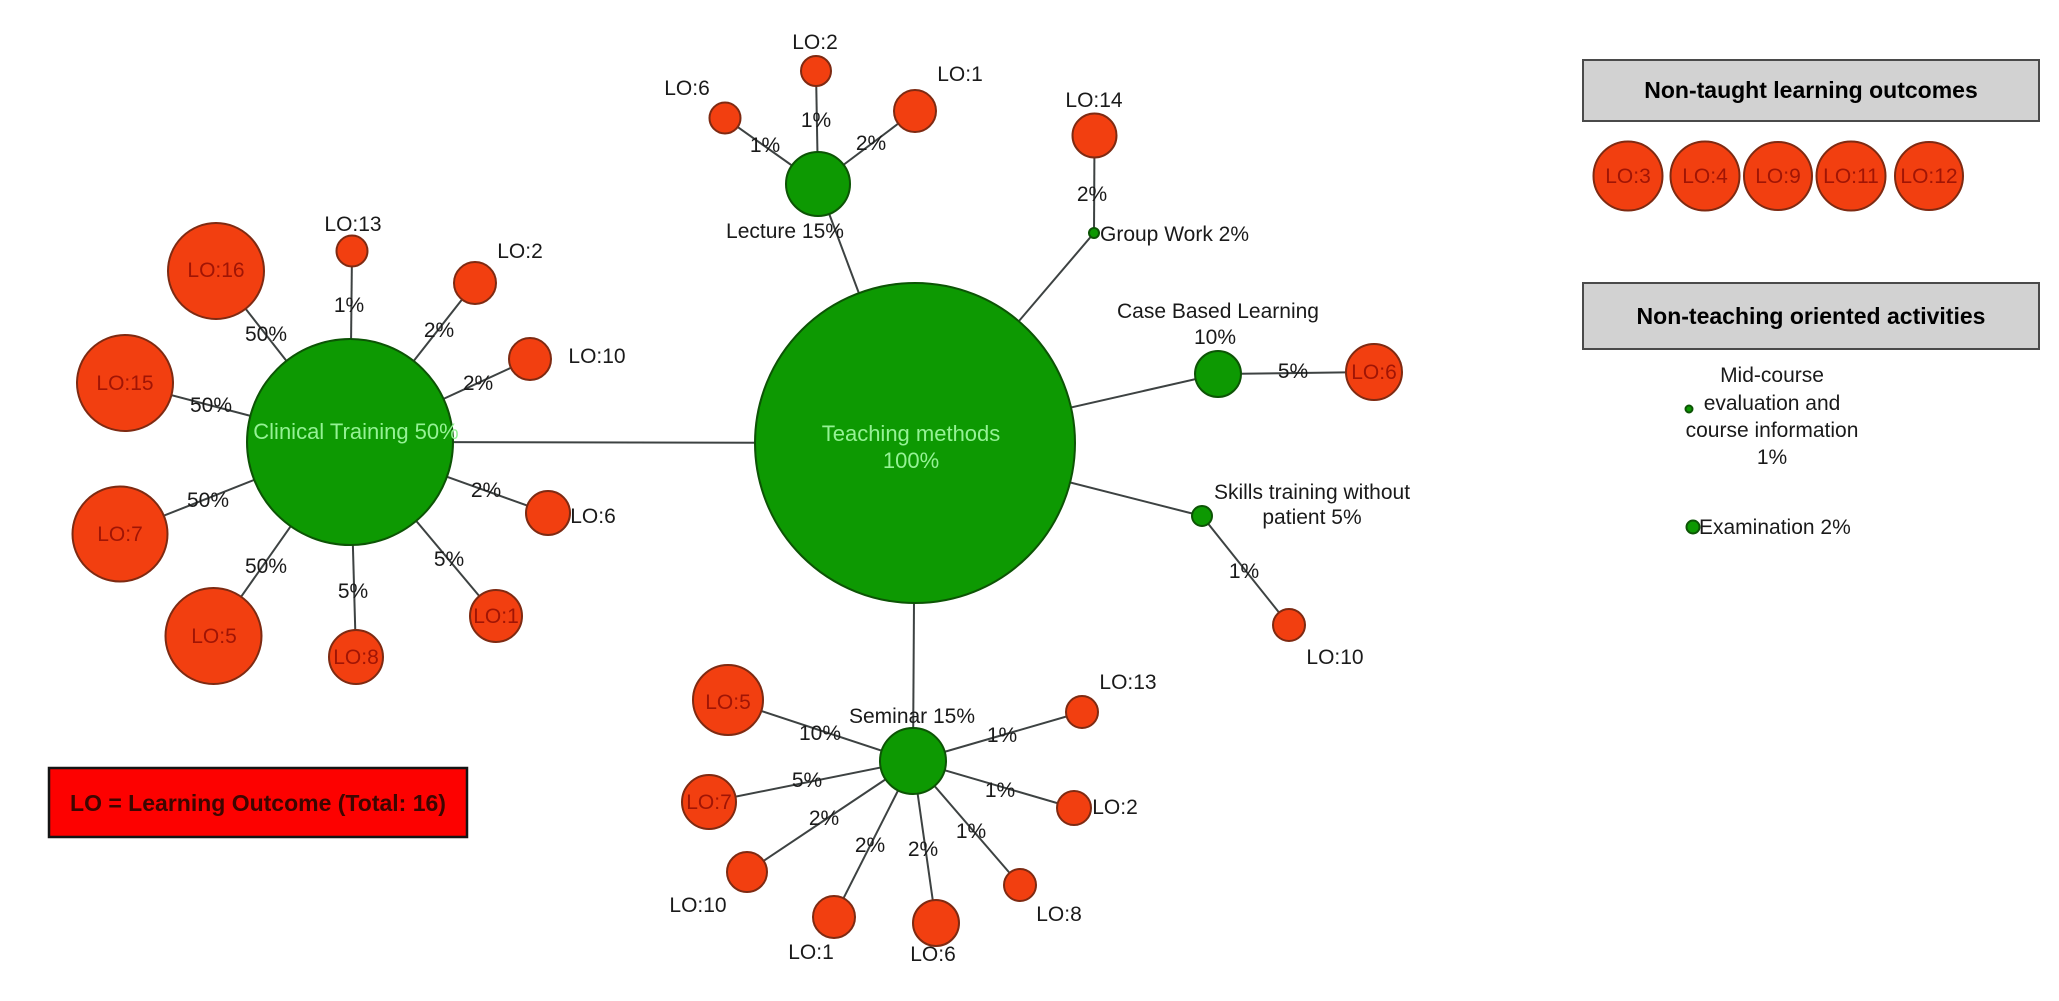 The image size is (2059, 1001). I want to click on svg-text: Clinical Training 50%, so click(355, 431).